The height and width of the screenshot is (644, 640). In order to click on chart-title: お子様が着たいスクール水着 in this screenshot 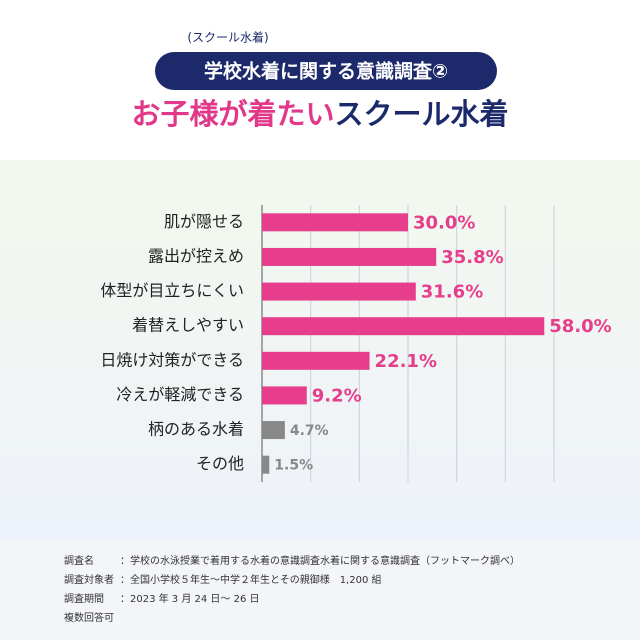, I will do `click(319, 114)`.